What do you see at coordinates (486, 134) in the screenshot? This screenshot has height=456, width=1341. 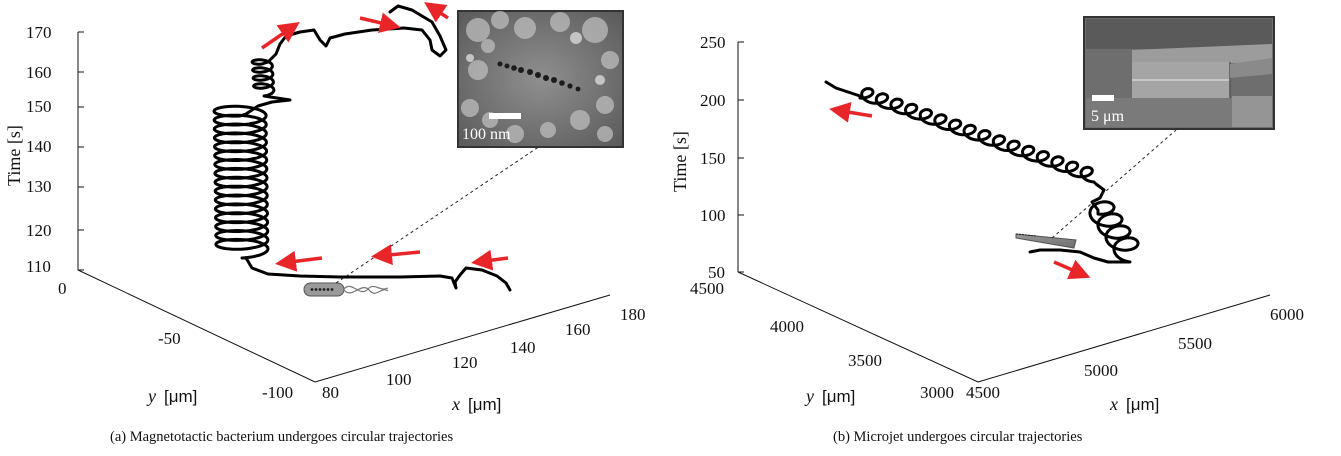 I see `panel-a-inset-scale-label: 100 nm` at bounding box center [486, 134].